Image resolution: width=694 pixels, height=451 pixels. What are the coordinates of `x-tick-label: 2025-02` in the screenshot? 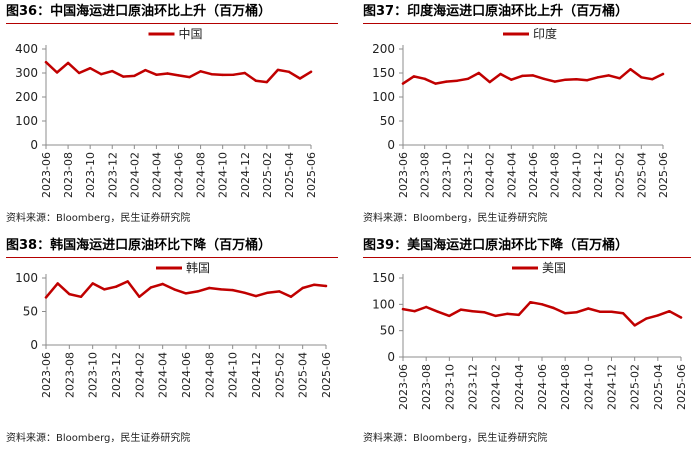 It's located at (267, 175).